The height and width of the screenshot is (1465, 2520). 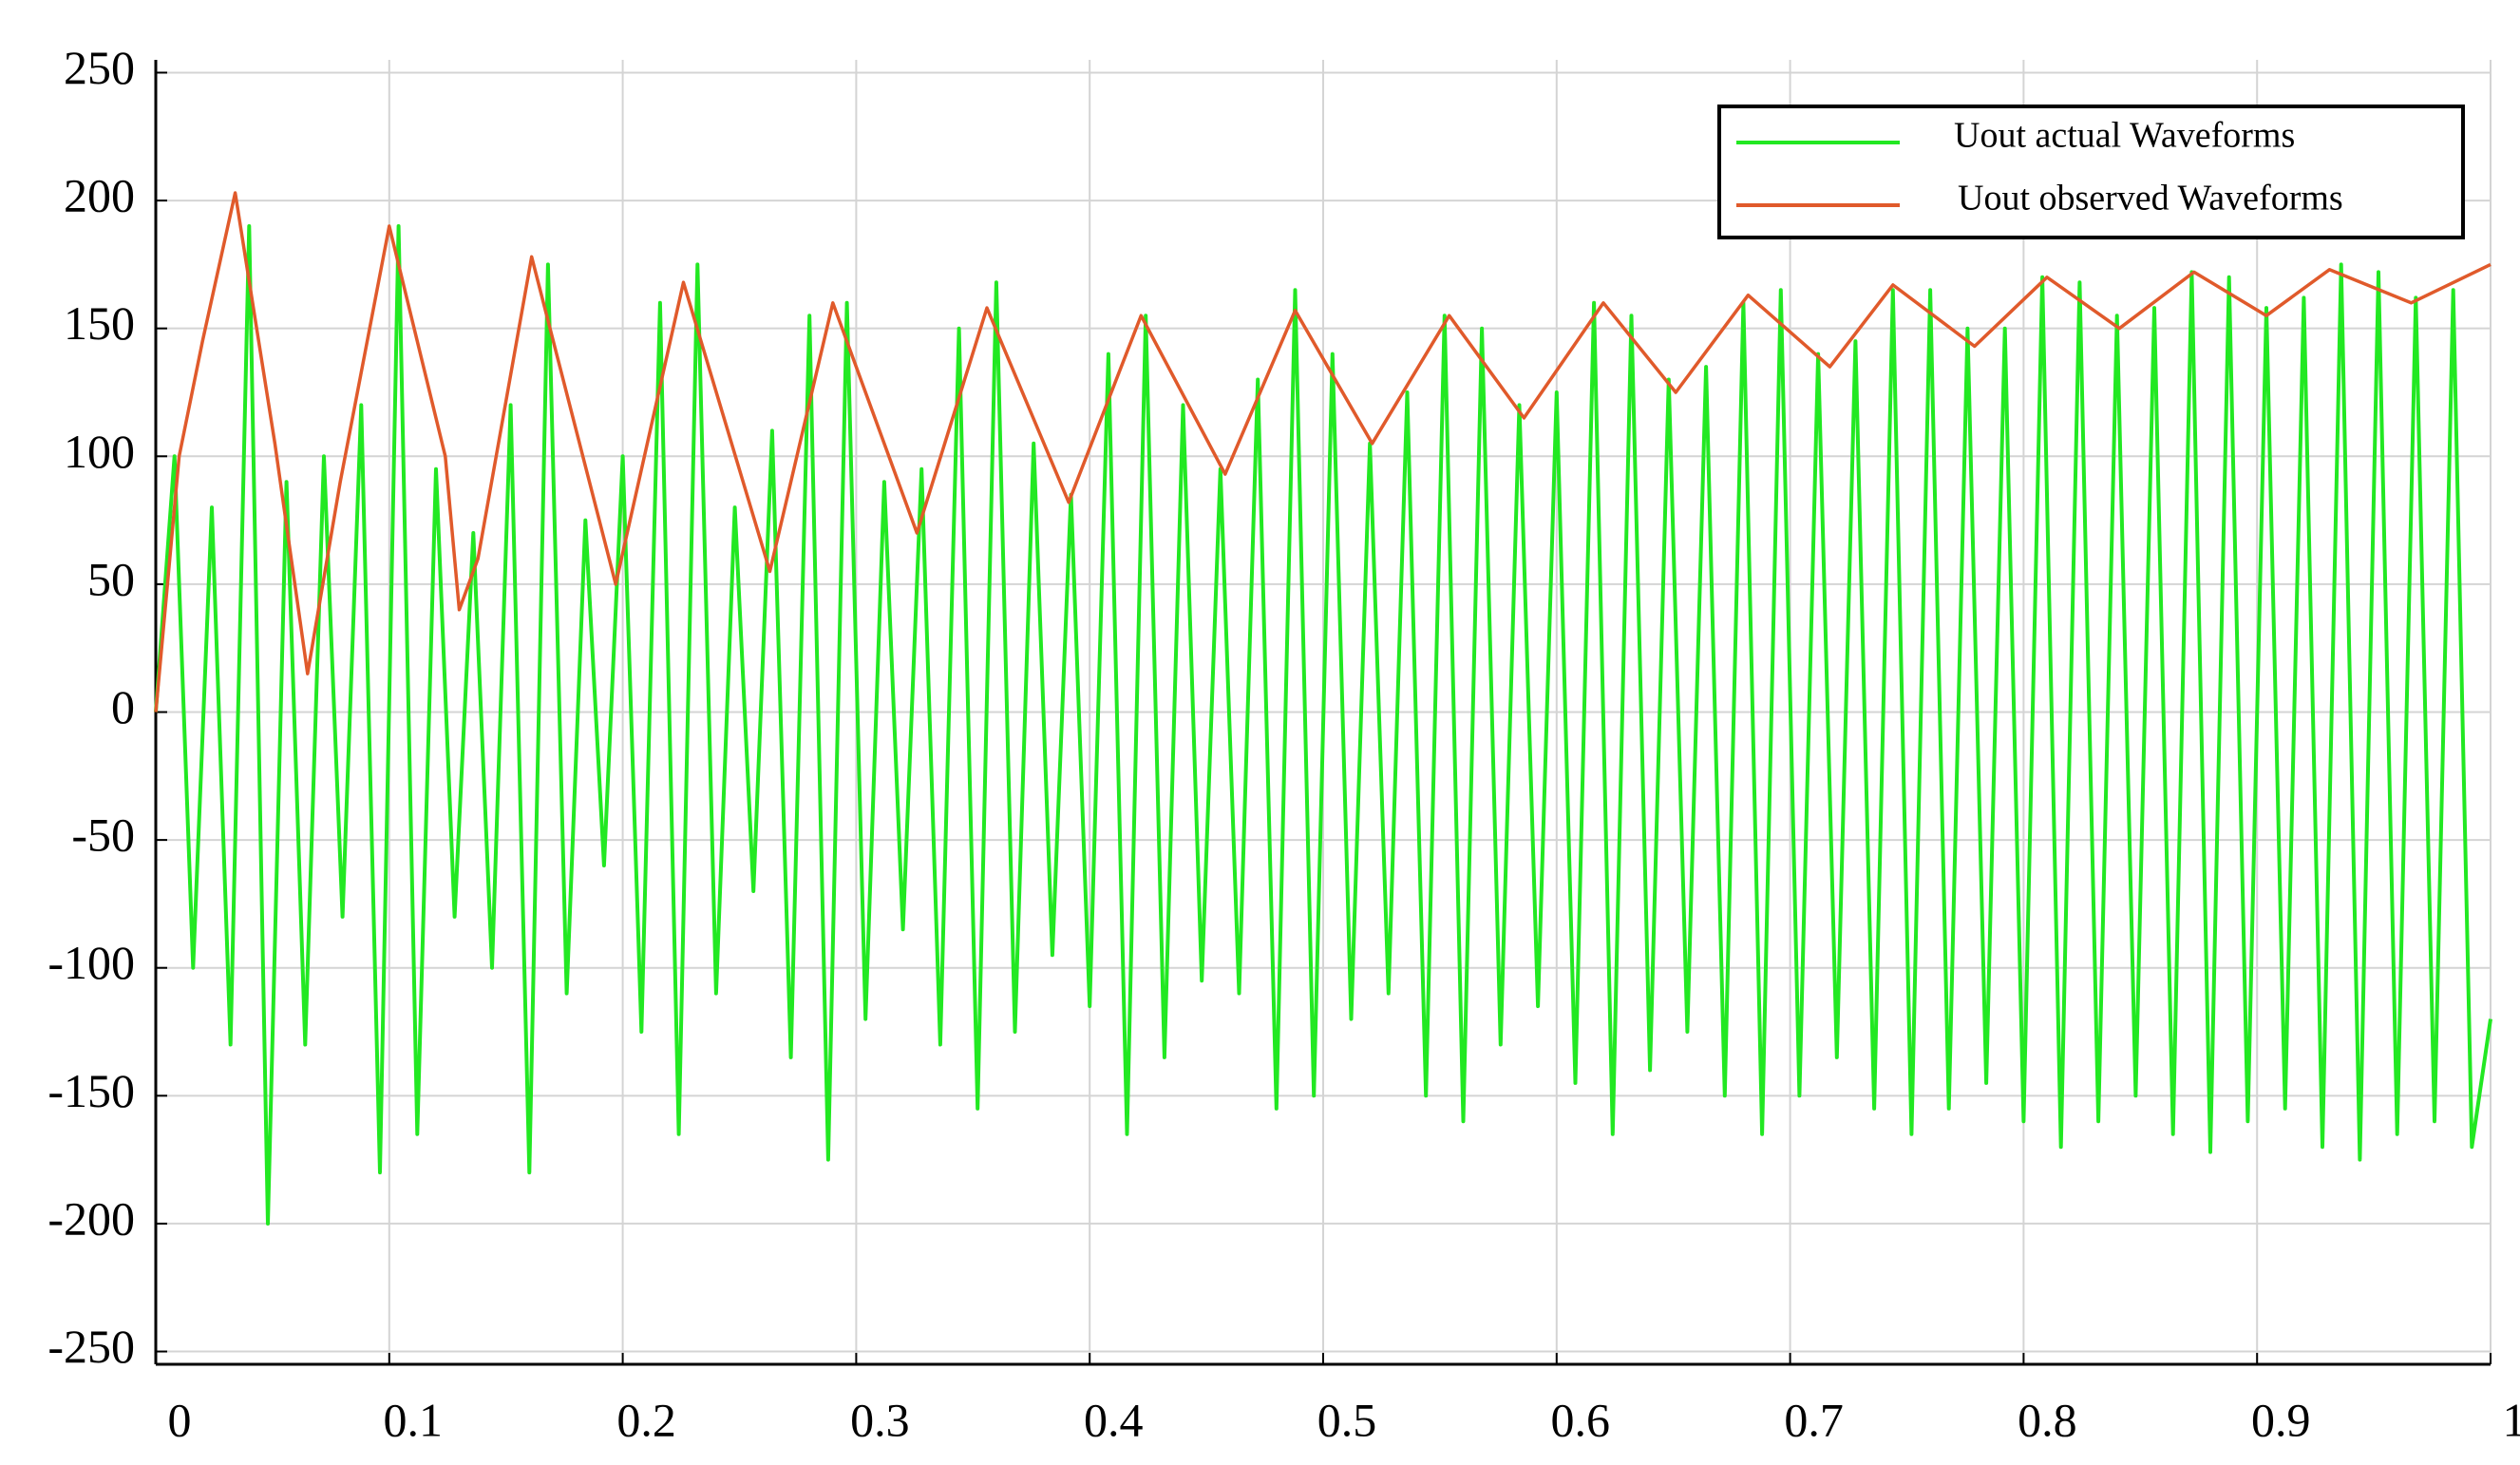 I want to click on x-tick-label: 0.4, so click(x=1114, y=1419).